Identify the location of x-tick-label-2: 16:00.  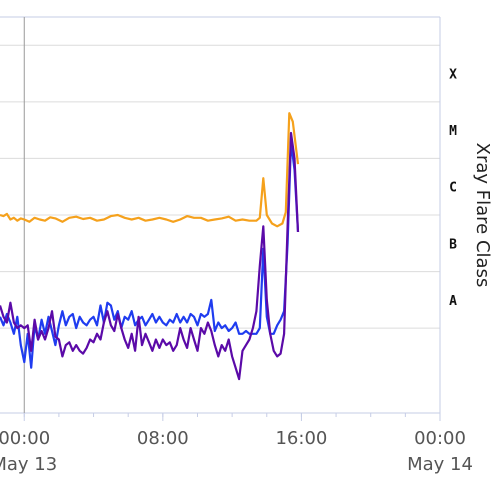
(301, 438).